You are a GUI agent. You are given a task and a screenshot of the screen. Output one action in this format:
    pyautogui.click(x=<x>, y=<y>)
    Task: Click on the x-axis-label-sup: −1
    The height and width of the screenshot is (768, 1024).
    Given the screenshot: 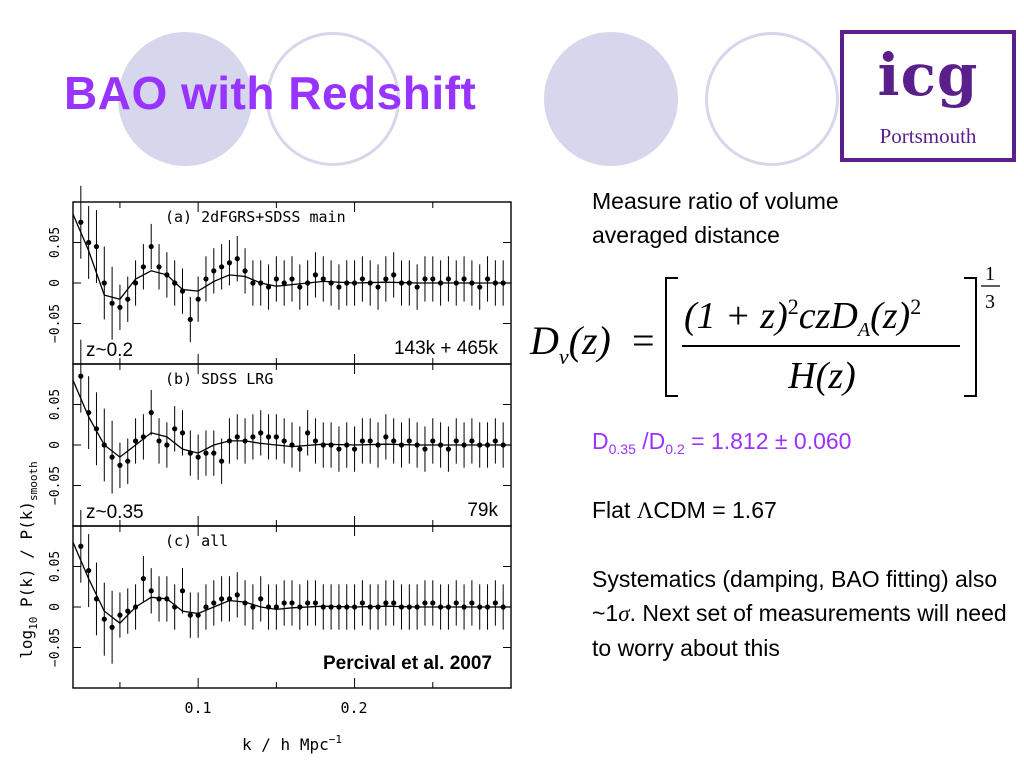 What is the action you would take?
    pyautogui.click(x=335, y=739)
    